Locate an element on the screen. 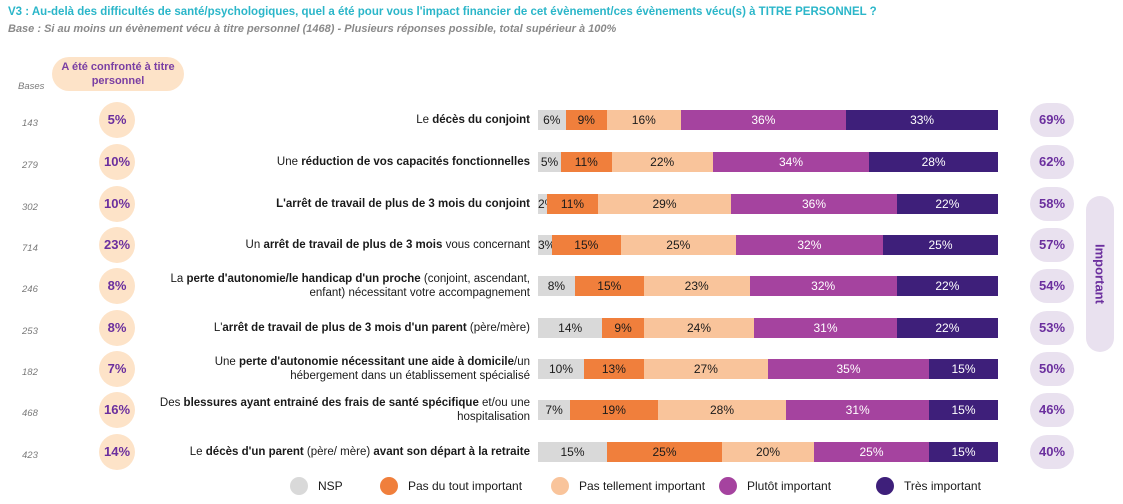 This screenshot has width=1123, height=504. category-label-part: Un is located at coordinates (254, 245).